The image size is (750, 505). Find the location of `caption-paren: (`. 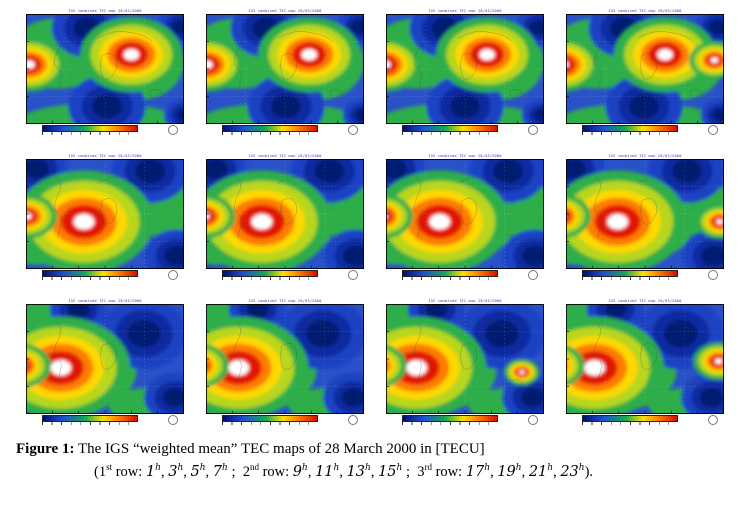

caption-paren: ( is located at coordinates (96, 471).